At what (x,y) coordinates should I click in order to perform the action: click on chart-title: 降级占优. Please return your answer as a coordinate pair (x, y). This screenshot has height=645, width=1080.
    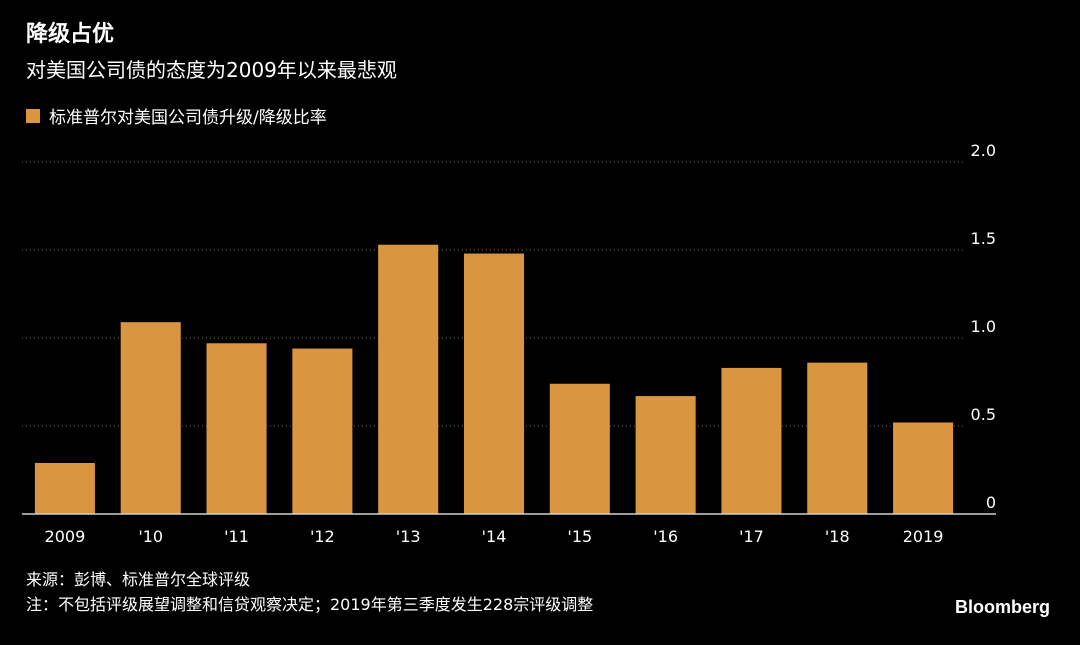
    Looking at the image, I should click on (70, 34).